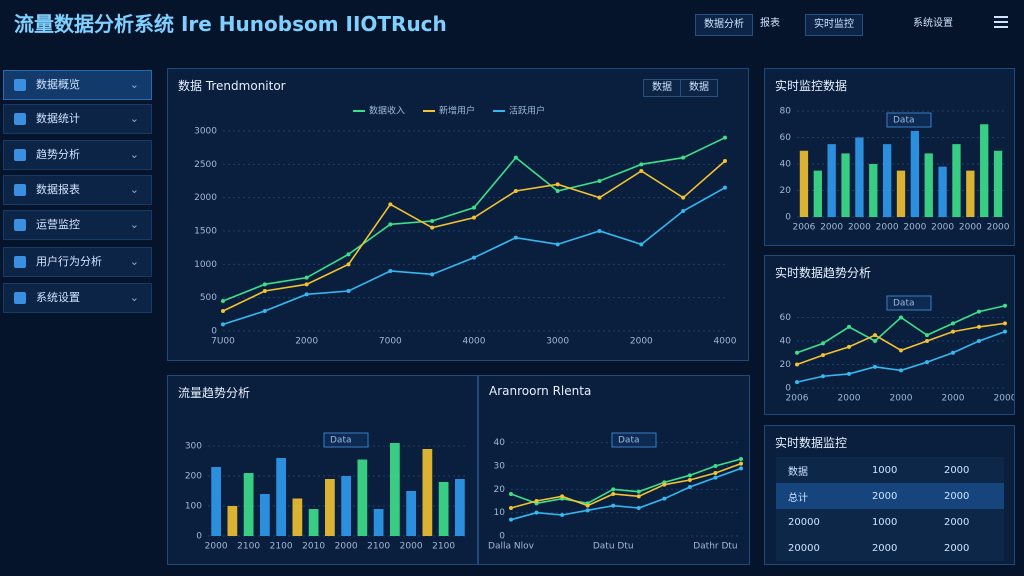 This screenshot has width=1024, height=576. I want to click on x-tick-label: 2010, so click(313, 547).